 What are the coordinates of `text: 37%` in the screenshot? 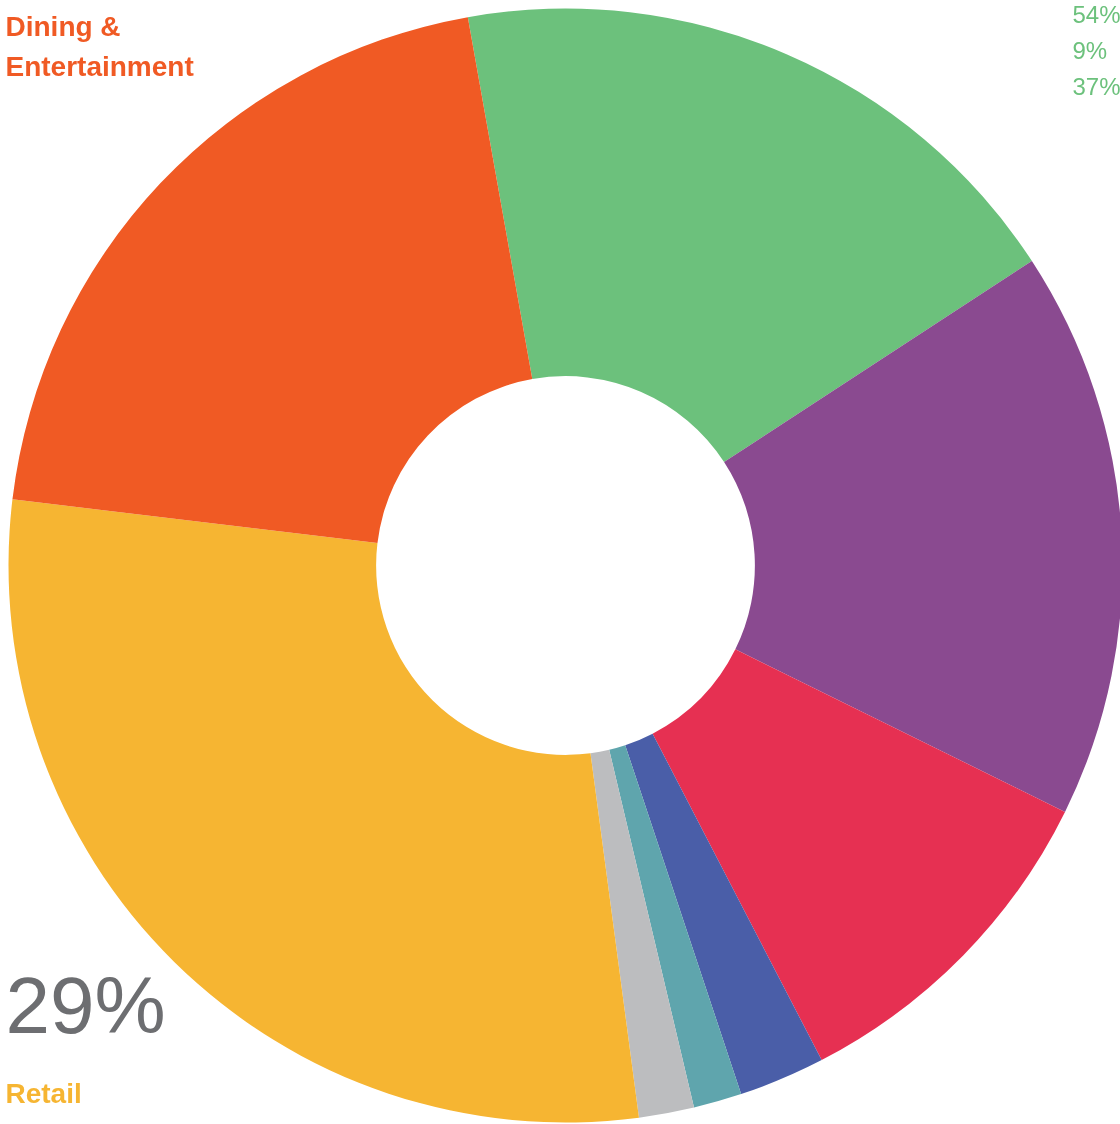 It's located at (1096, 86).